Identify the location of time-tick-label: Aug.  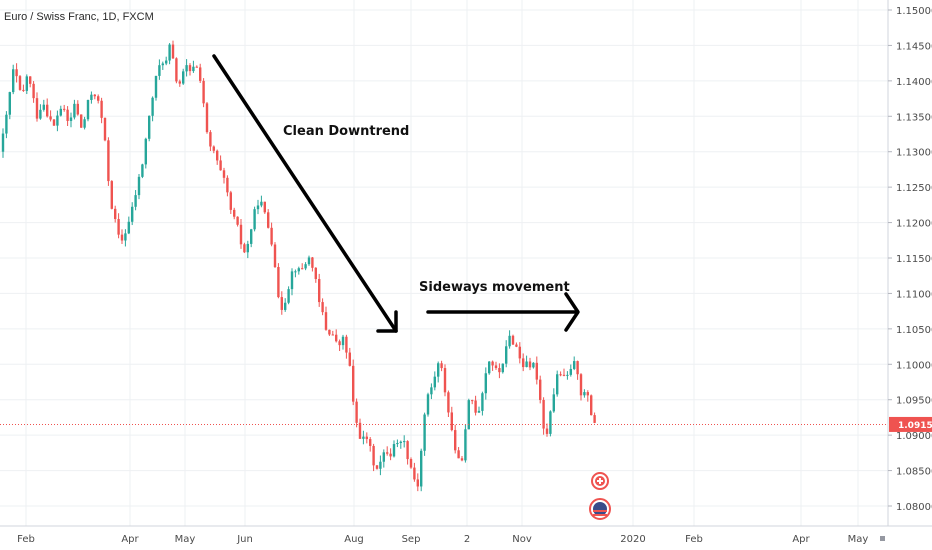
(354, 539).